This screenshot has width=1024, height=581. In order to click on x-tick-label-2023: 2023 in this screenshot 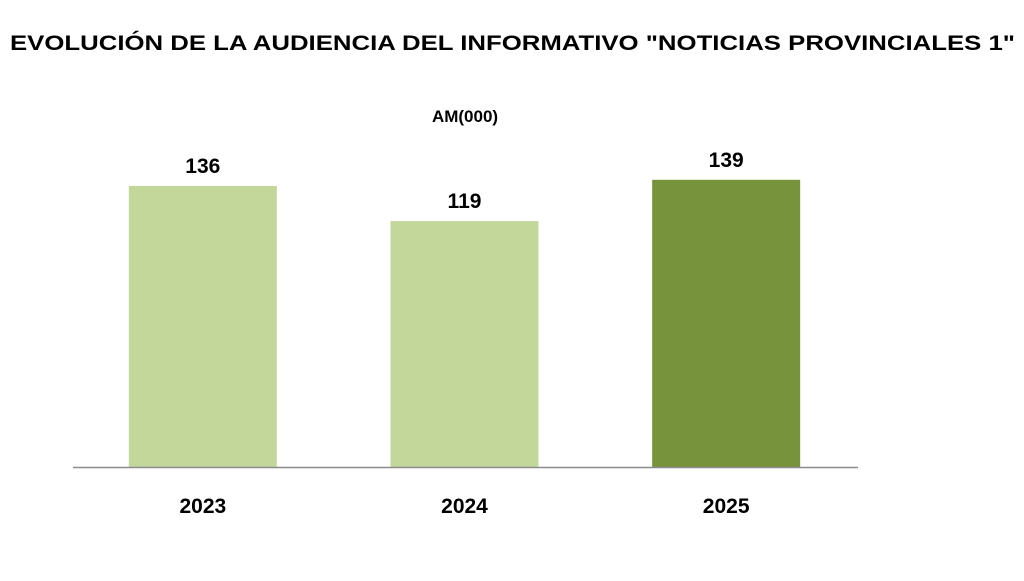, I will do `click(202, 506)`.